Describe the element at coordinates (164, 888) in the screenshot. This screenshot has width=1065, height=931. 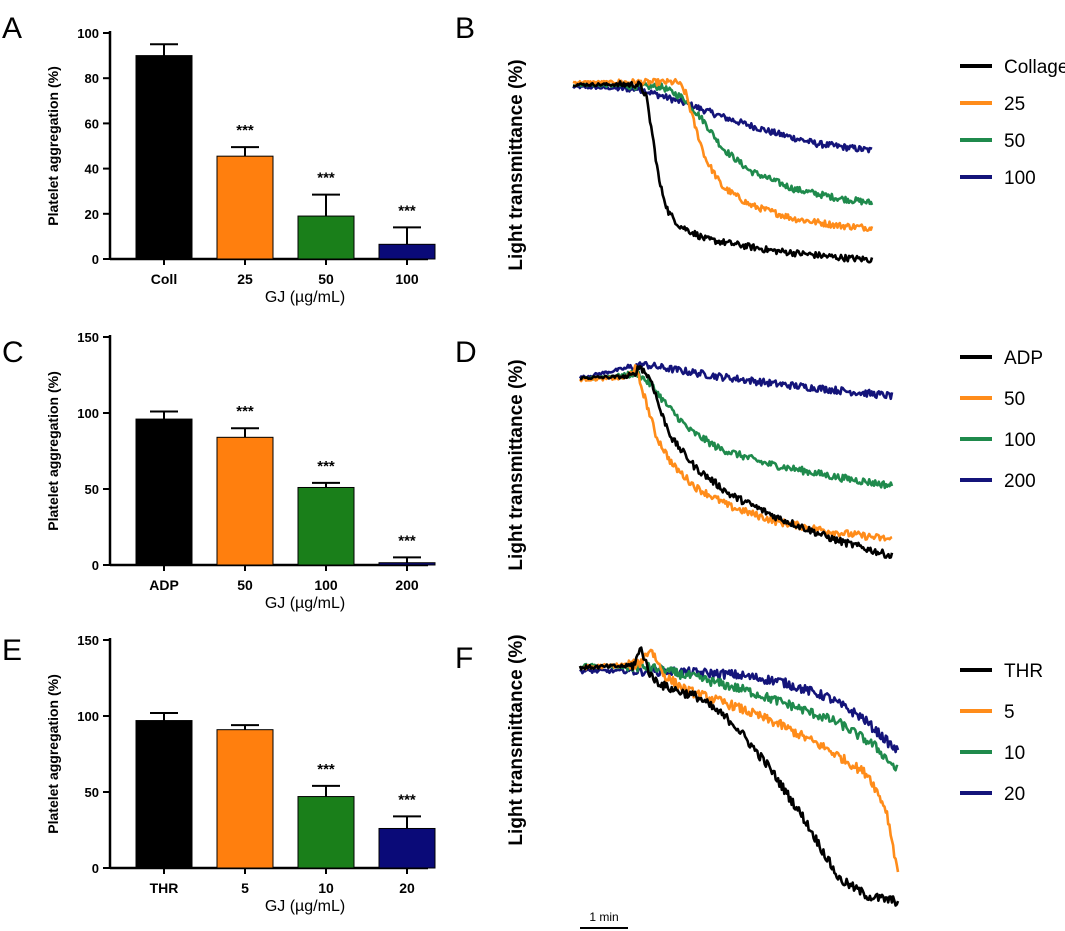
I see `category-label: THR` at that location.